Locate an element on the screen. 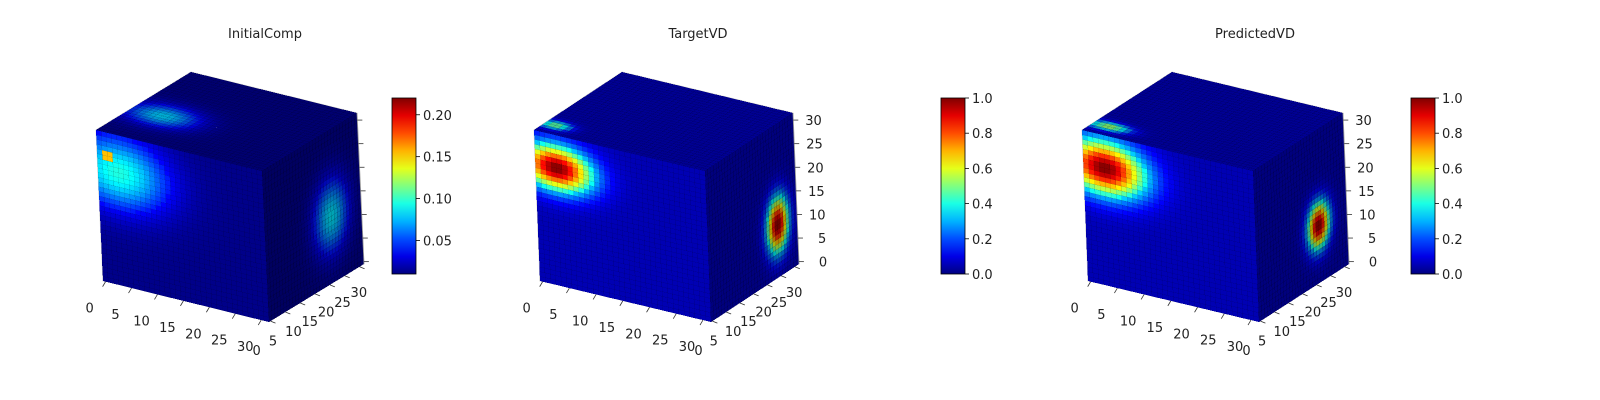 This screenshot has height=400, width=1600. colorbar-tick-label: 0.20 is located at coordinates (437, 116).